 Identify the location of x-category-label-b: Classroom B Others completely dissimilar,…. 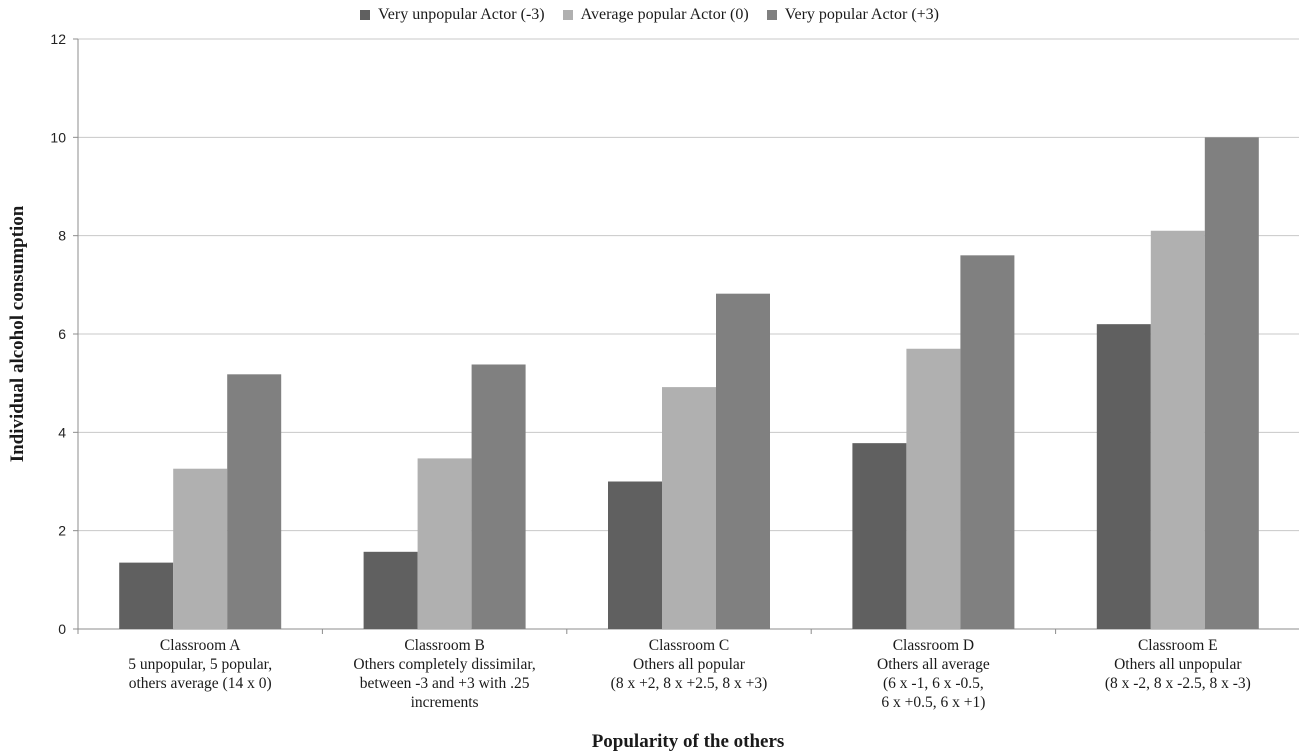
(445, 674).